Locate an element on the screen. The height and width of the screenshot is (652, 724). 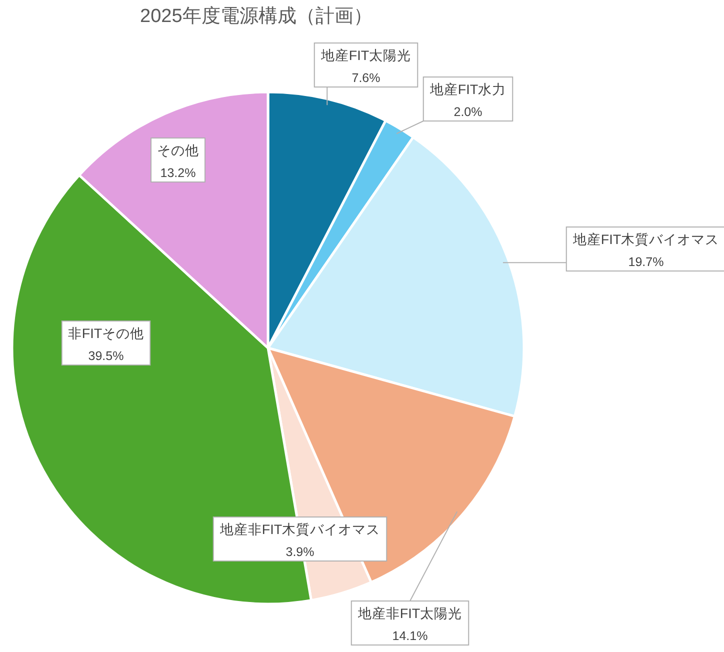
slice-label: 地産非FIT木質バイオマス is located at coordinates (299, 529).